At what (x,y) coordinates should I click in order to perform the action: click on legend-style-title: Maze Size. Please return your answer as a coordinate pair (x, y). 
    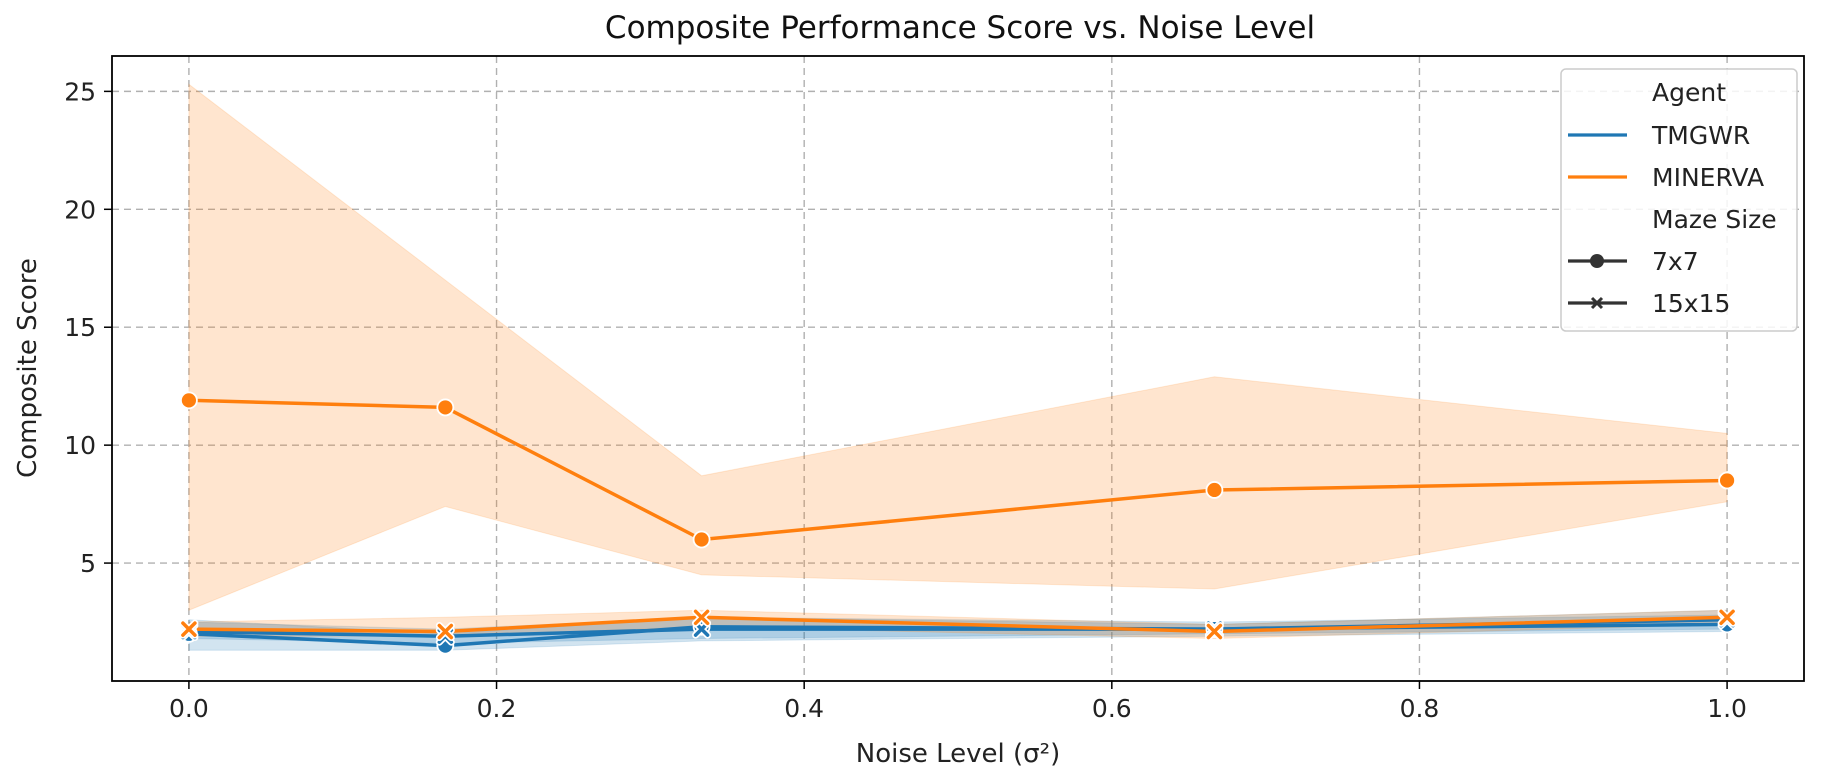
    Looking at the image, I should click on (1714, 219).